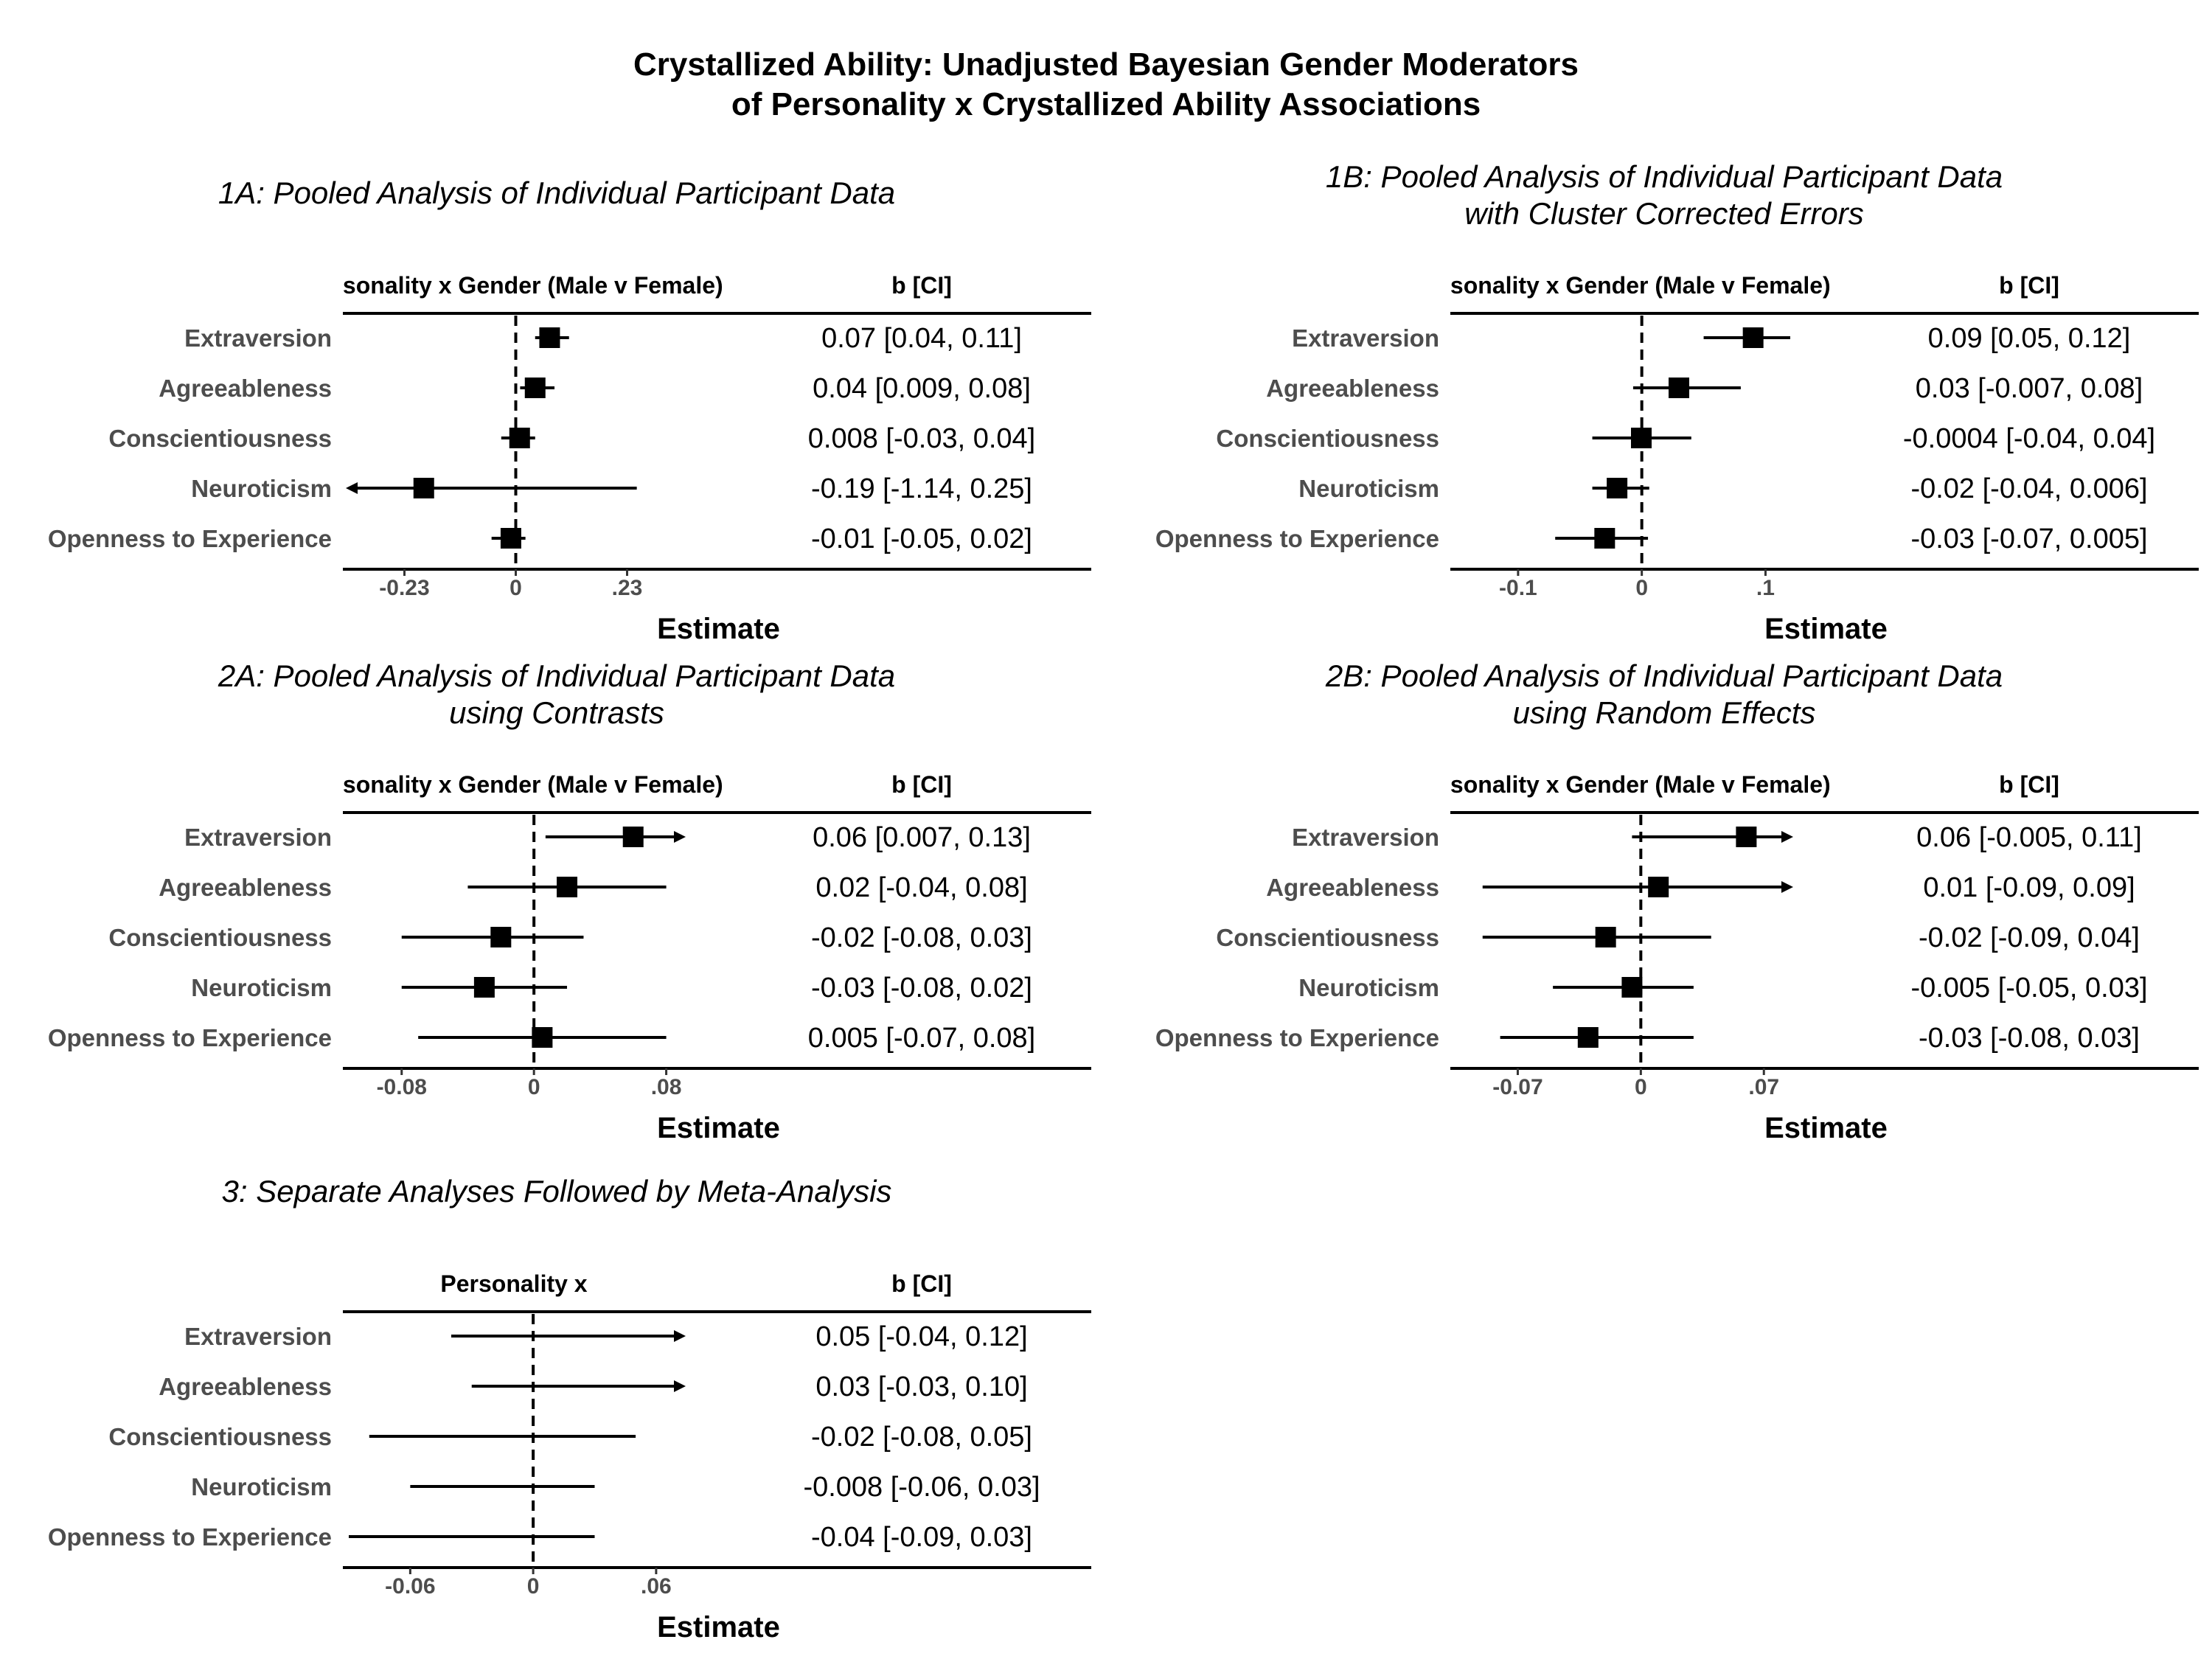  I want to click on ci-value: -0.01 [-0.05, 0.02], so click(921, 539).